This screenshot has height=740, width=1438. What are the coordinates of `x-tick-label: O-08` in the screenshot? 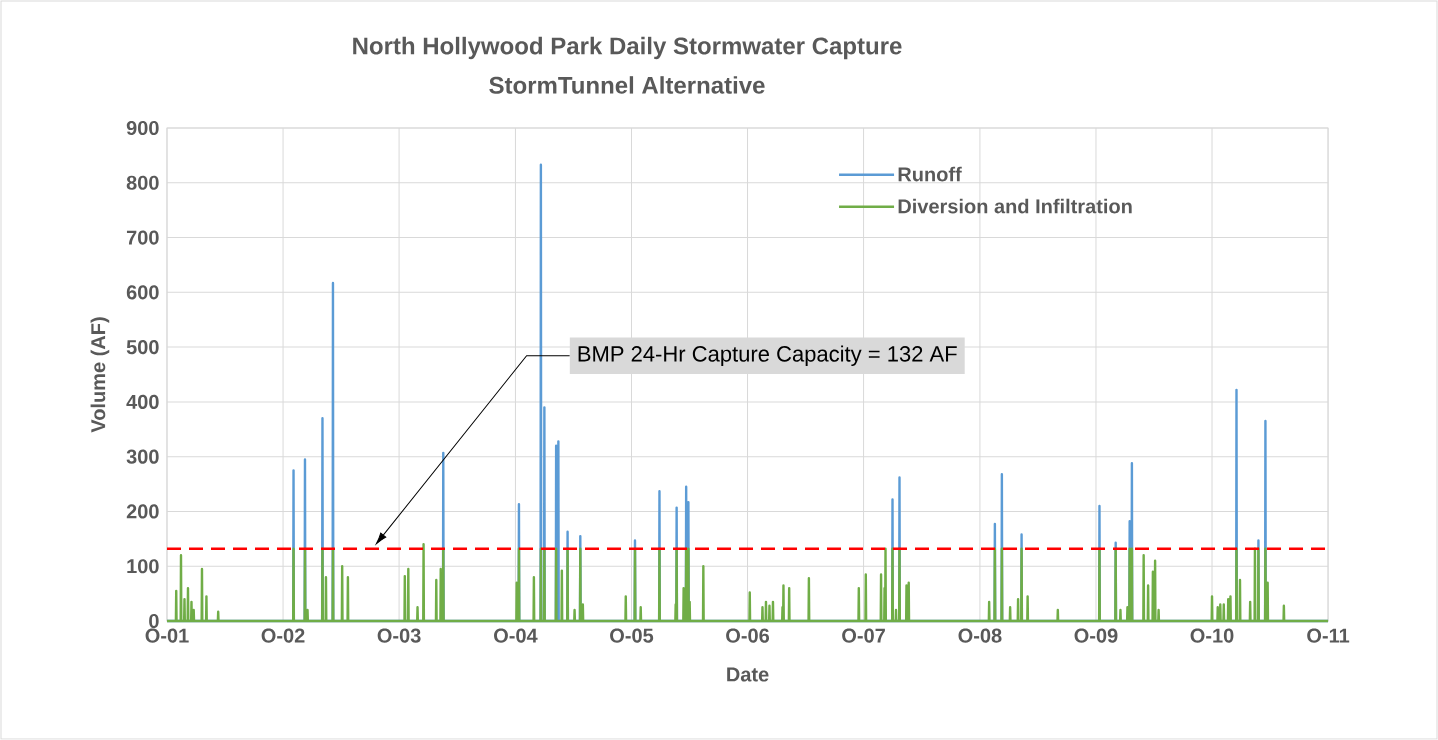 It's located at (980, 635).